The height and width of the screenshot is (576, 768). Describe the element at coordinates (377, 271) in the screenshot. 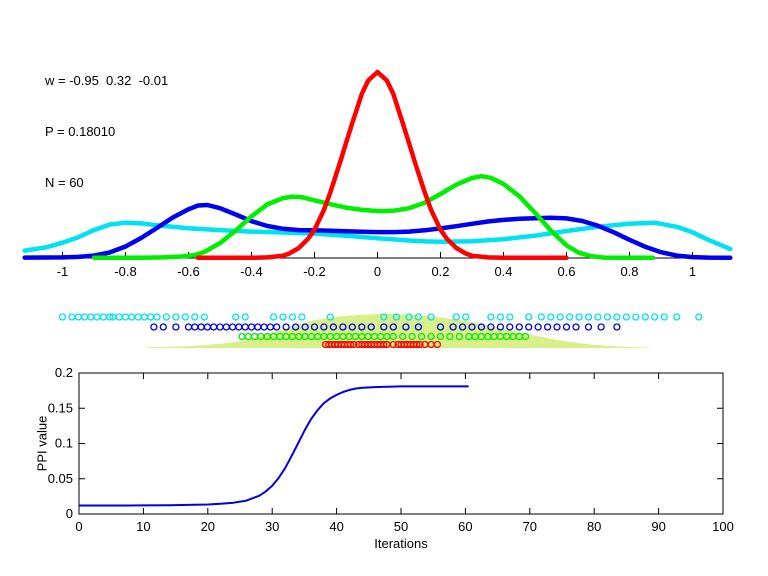

I see `density-x-tick-label: 0` at that location.